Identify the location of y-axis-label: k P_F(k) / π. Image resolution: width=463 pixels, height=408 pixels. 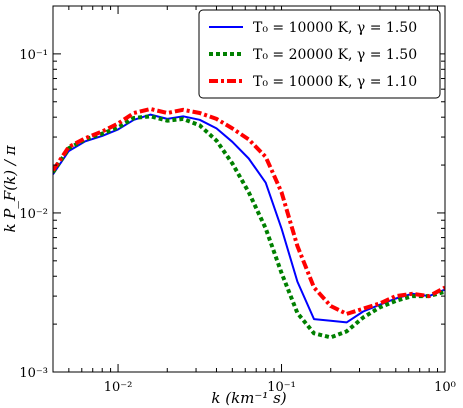
(10, 188).